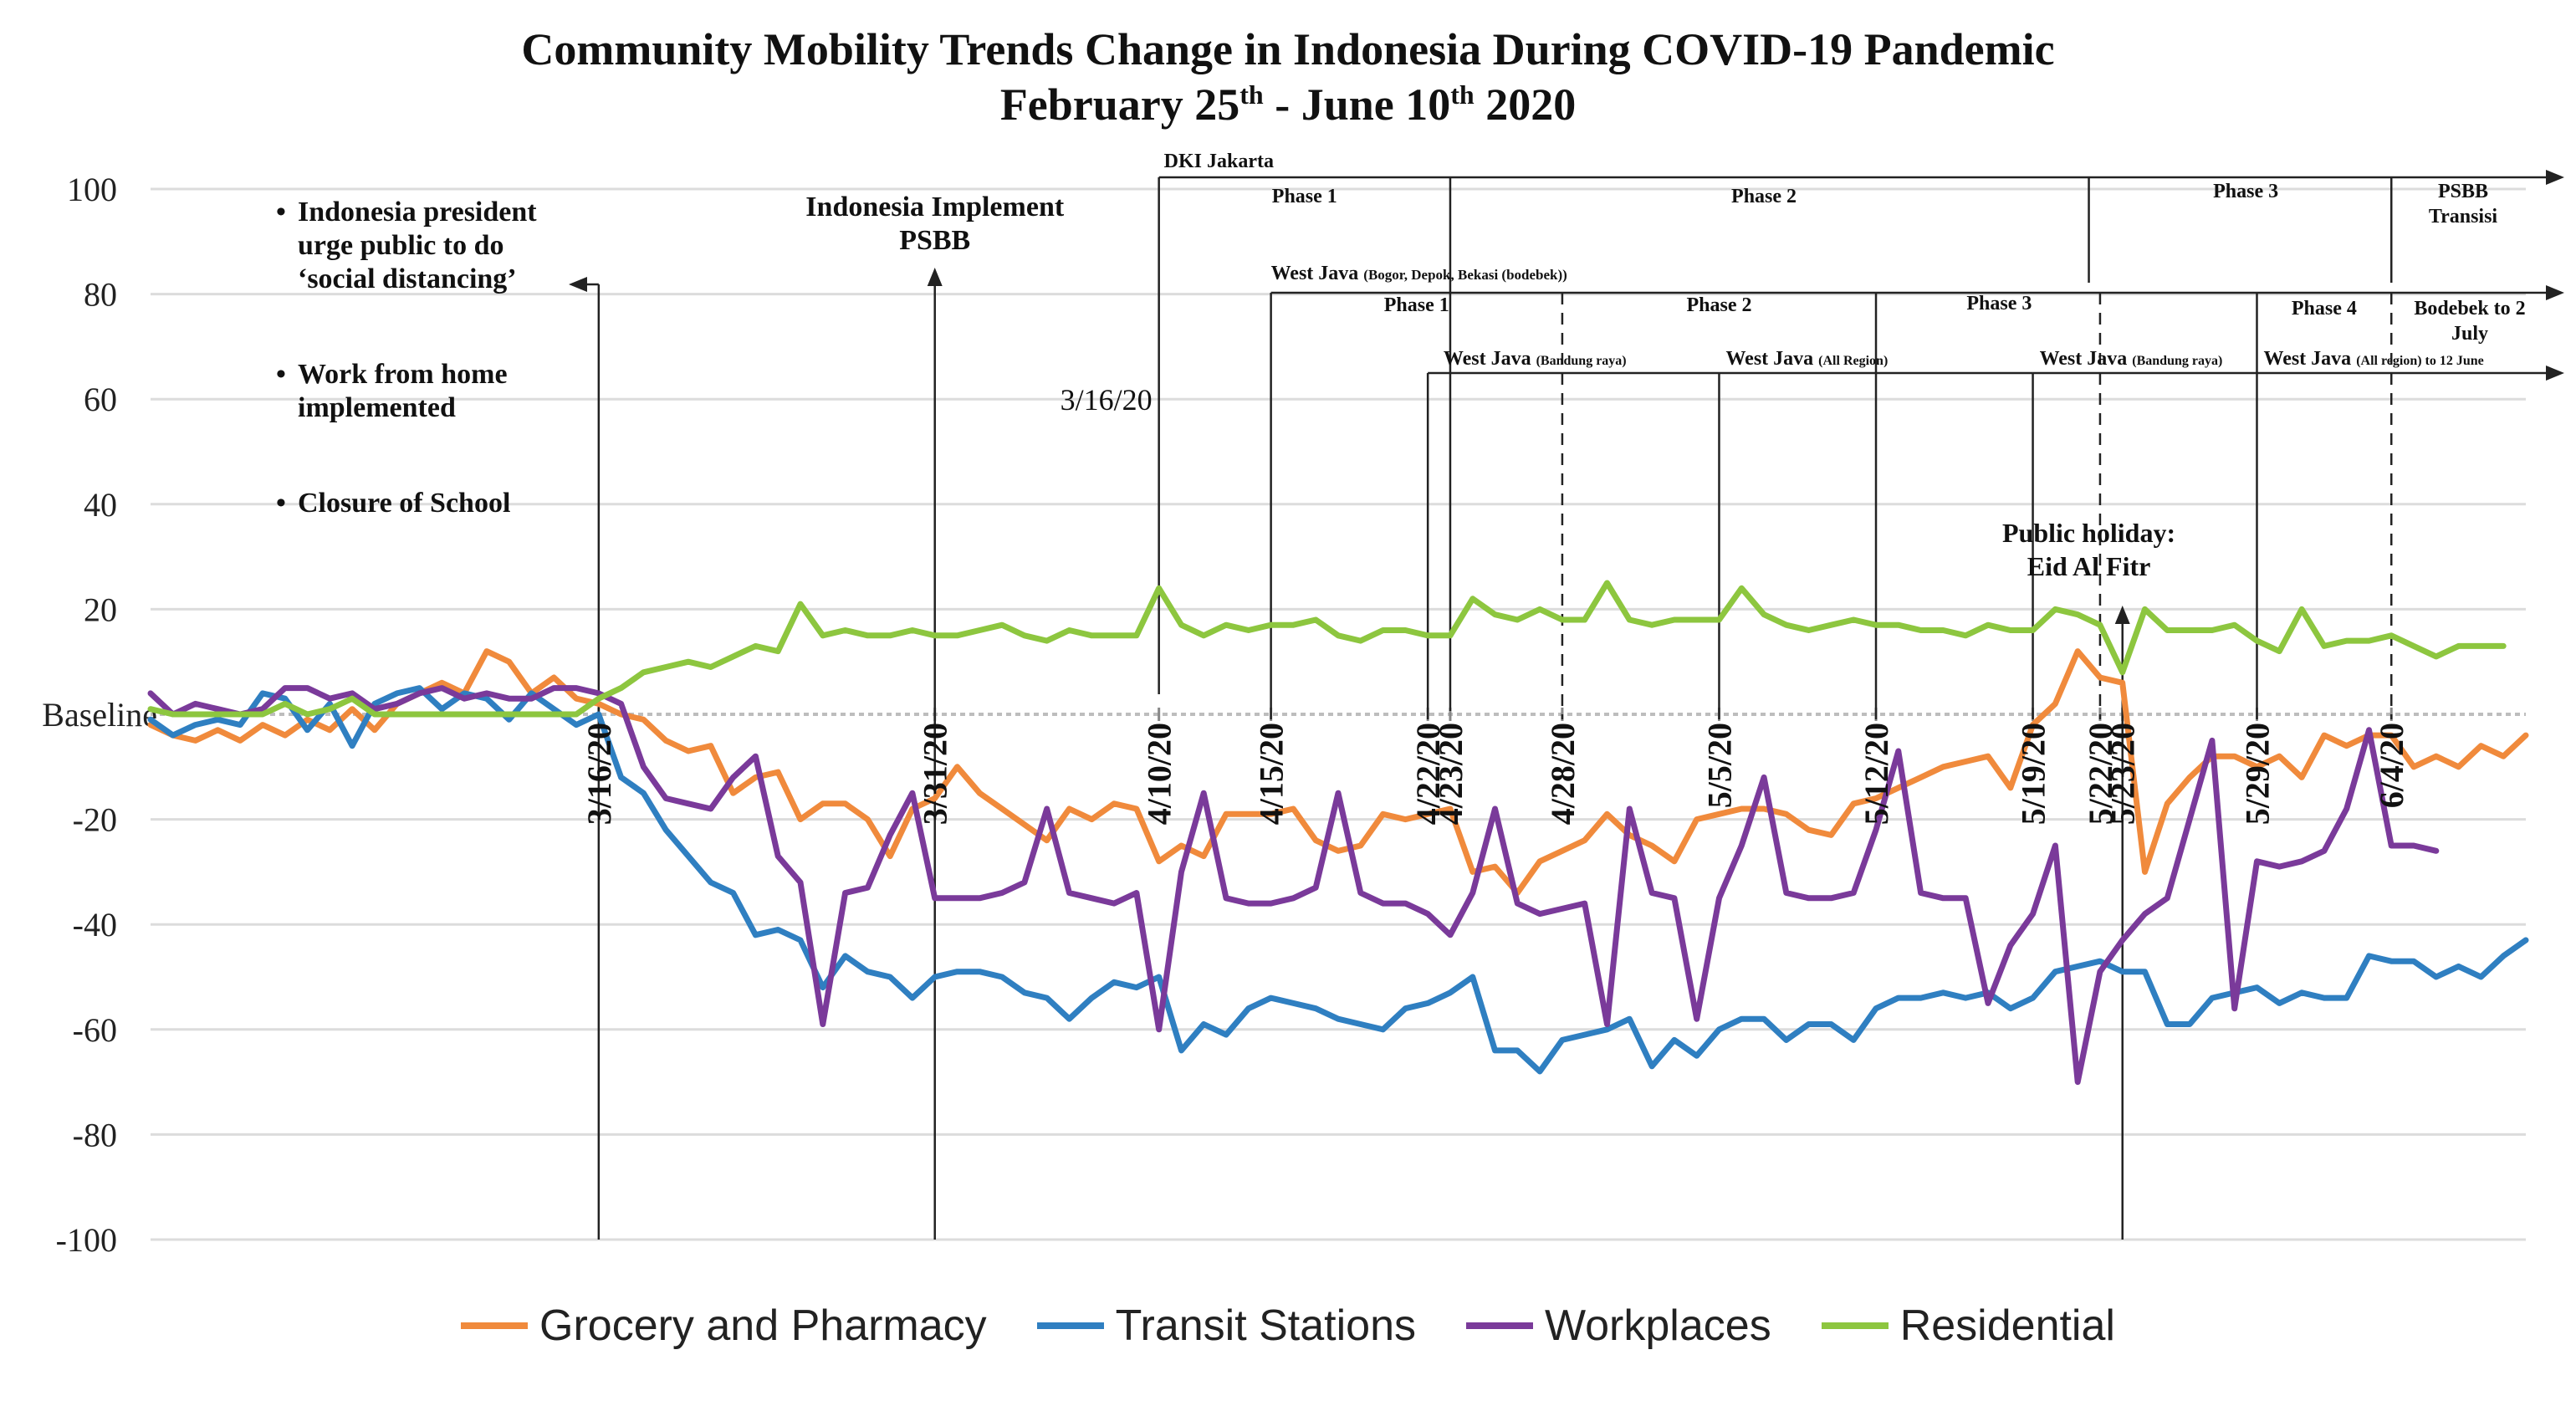 The height and width of the screenshot is (1401, 2576). Describe the element at coordinates (2089, 566) in the screenshot. I see `eid-label-2: Eid Al Fitr` at that location.